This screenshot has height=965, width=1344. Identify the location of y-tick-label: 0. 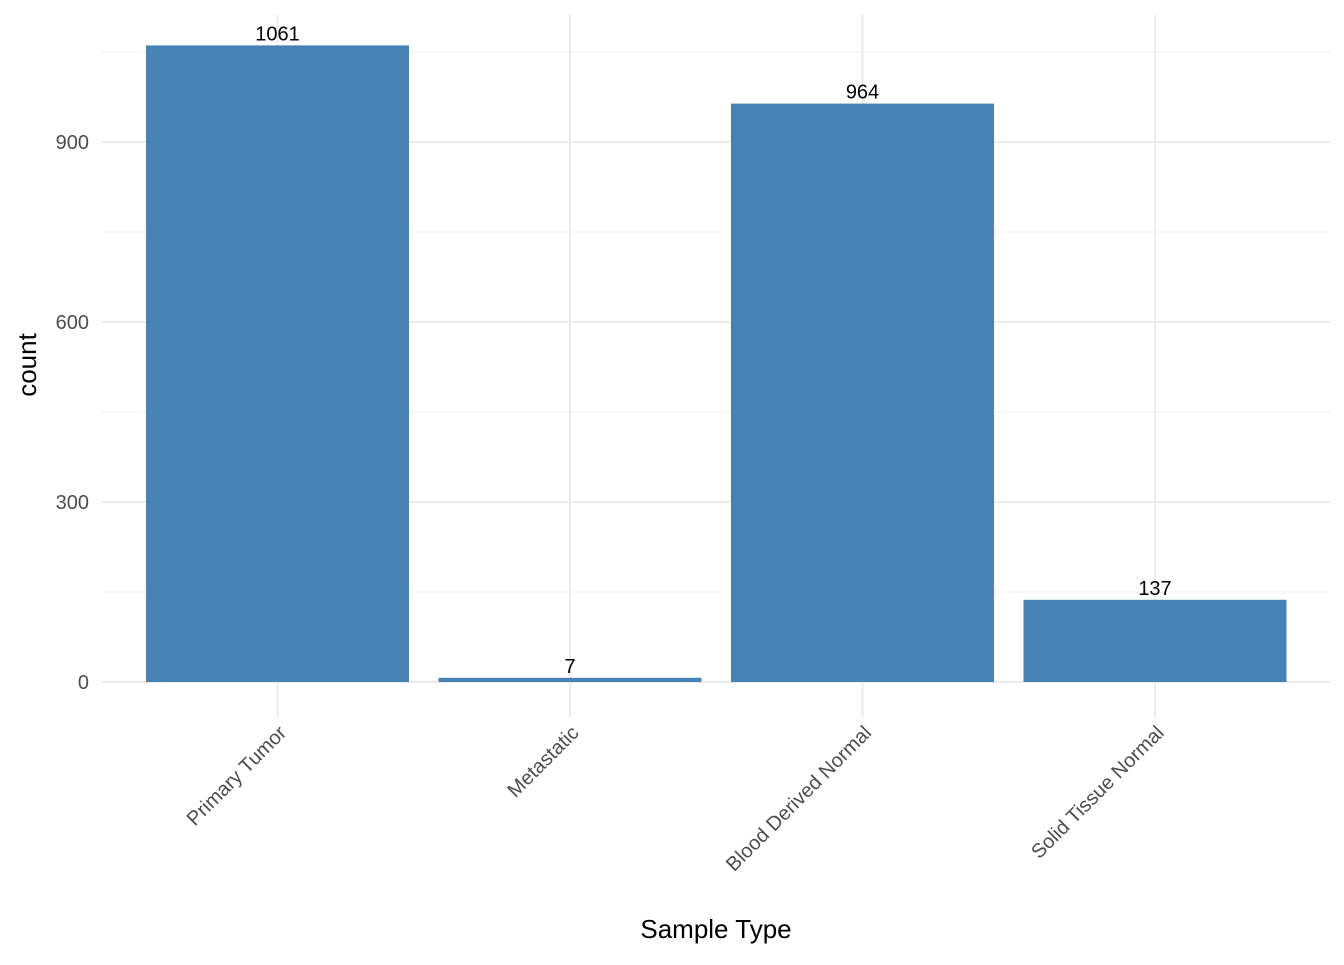
(83, 683).